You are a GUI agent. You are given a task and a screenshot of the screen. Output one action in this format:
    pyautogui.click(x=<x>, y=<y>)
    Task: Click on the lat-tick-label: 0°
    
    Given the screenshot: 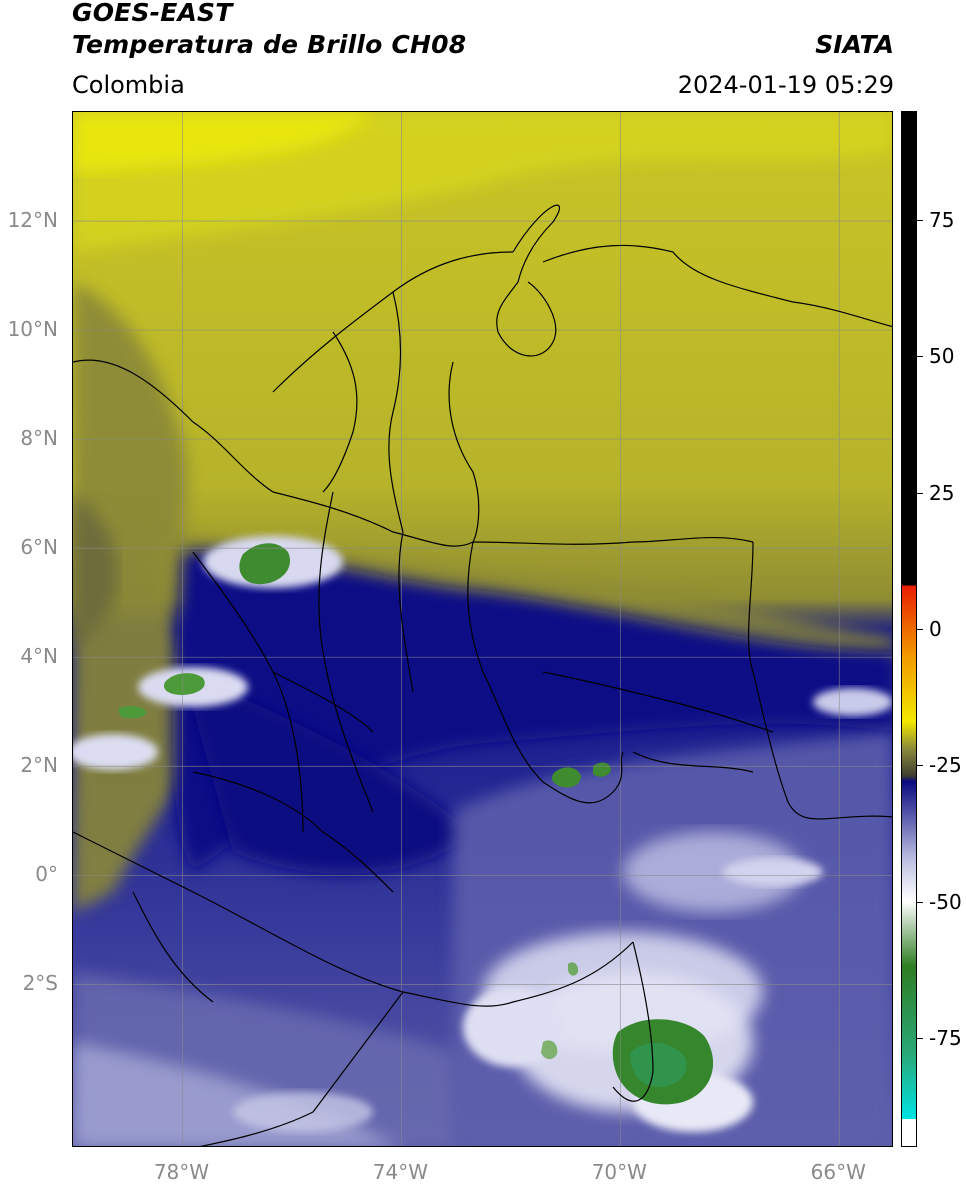 What is the action you would take?
    pyautogui.click(x=46, y=874)
    